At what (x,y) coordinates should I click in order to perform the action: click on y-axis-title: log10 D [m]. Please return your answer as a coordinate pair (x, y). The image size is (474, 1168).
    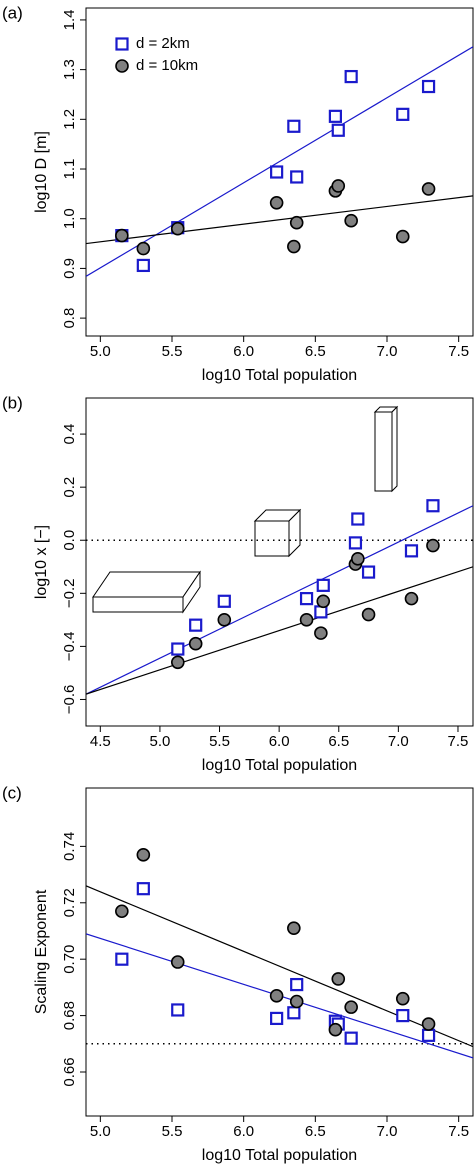
    Looking at the image, I should click on (41, 172).